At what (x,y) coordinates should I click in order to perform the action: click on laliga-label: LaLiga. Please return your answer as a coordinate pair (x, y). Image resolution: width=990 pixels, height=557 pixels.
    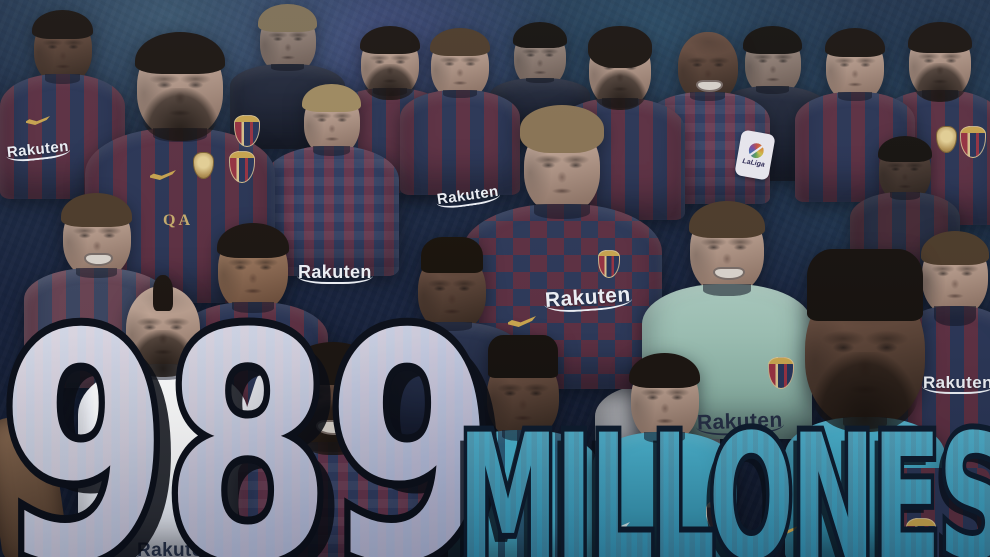
    Looking at the image, I should click on (753, 163).